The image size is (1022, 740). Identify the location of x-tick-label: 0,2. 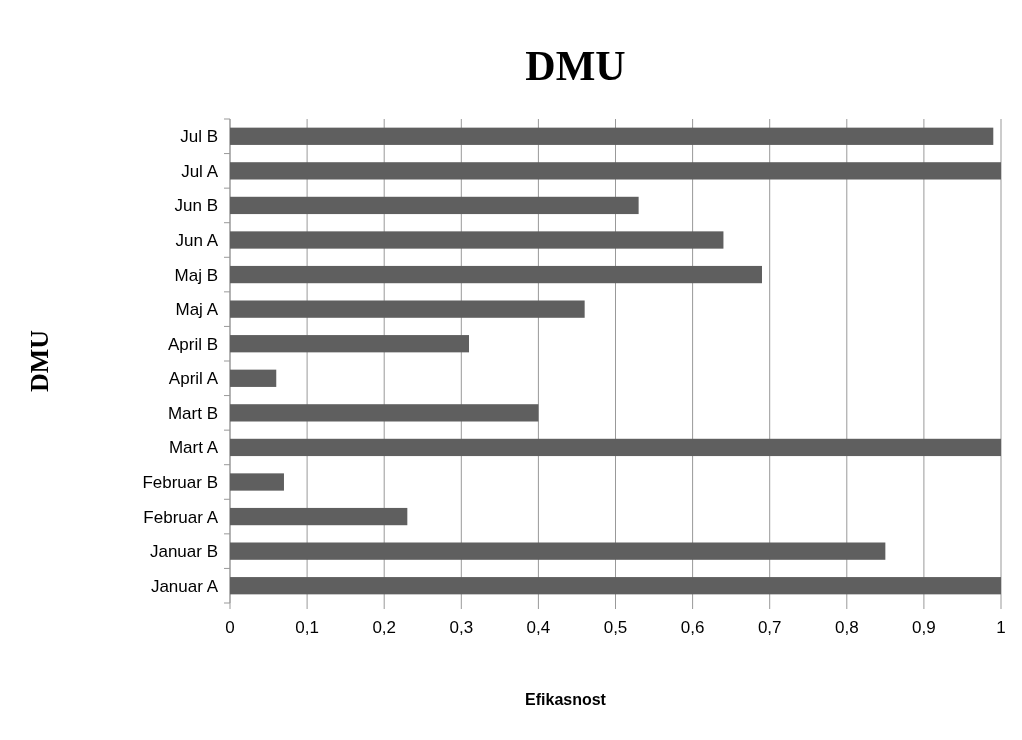
(384, 627).